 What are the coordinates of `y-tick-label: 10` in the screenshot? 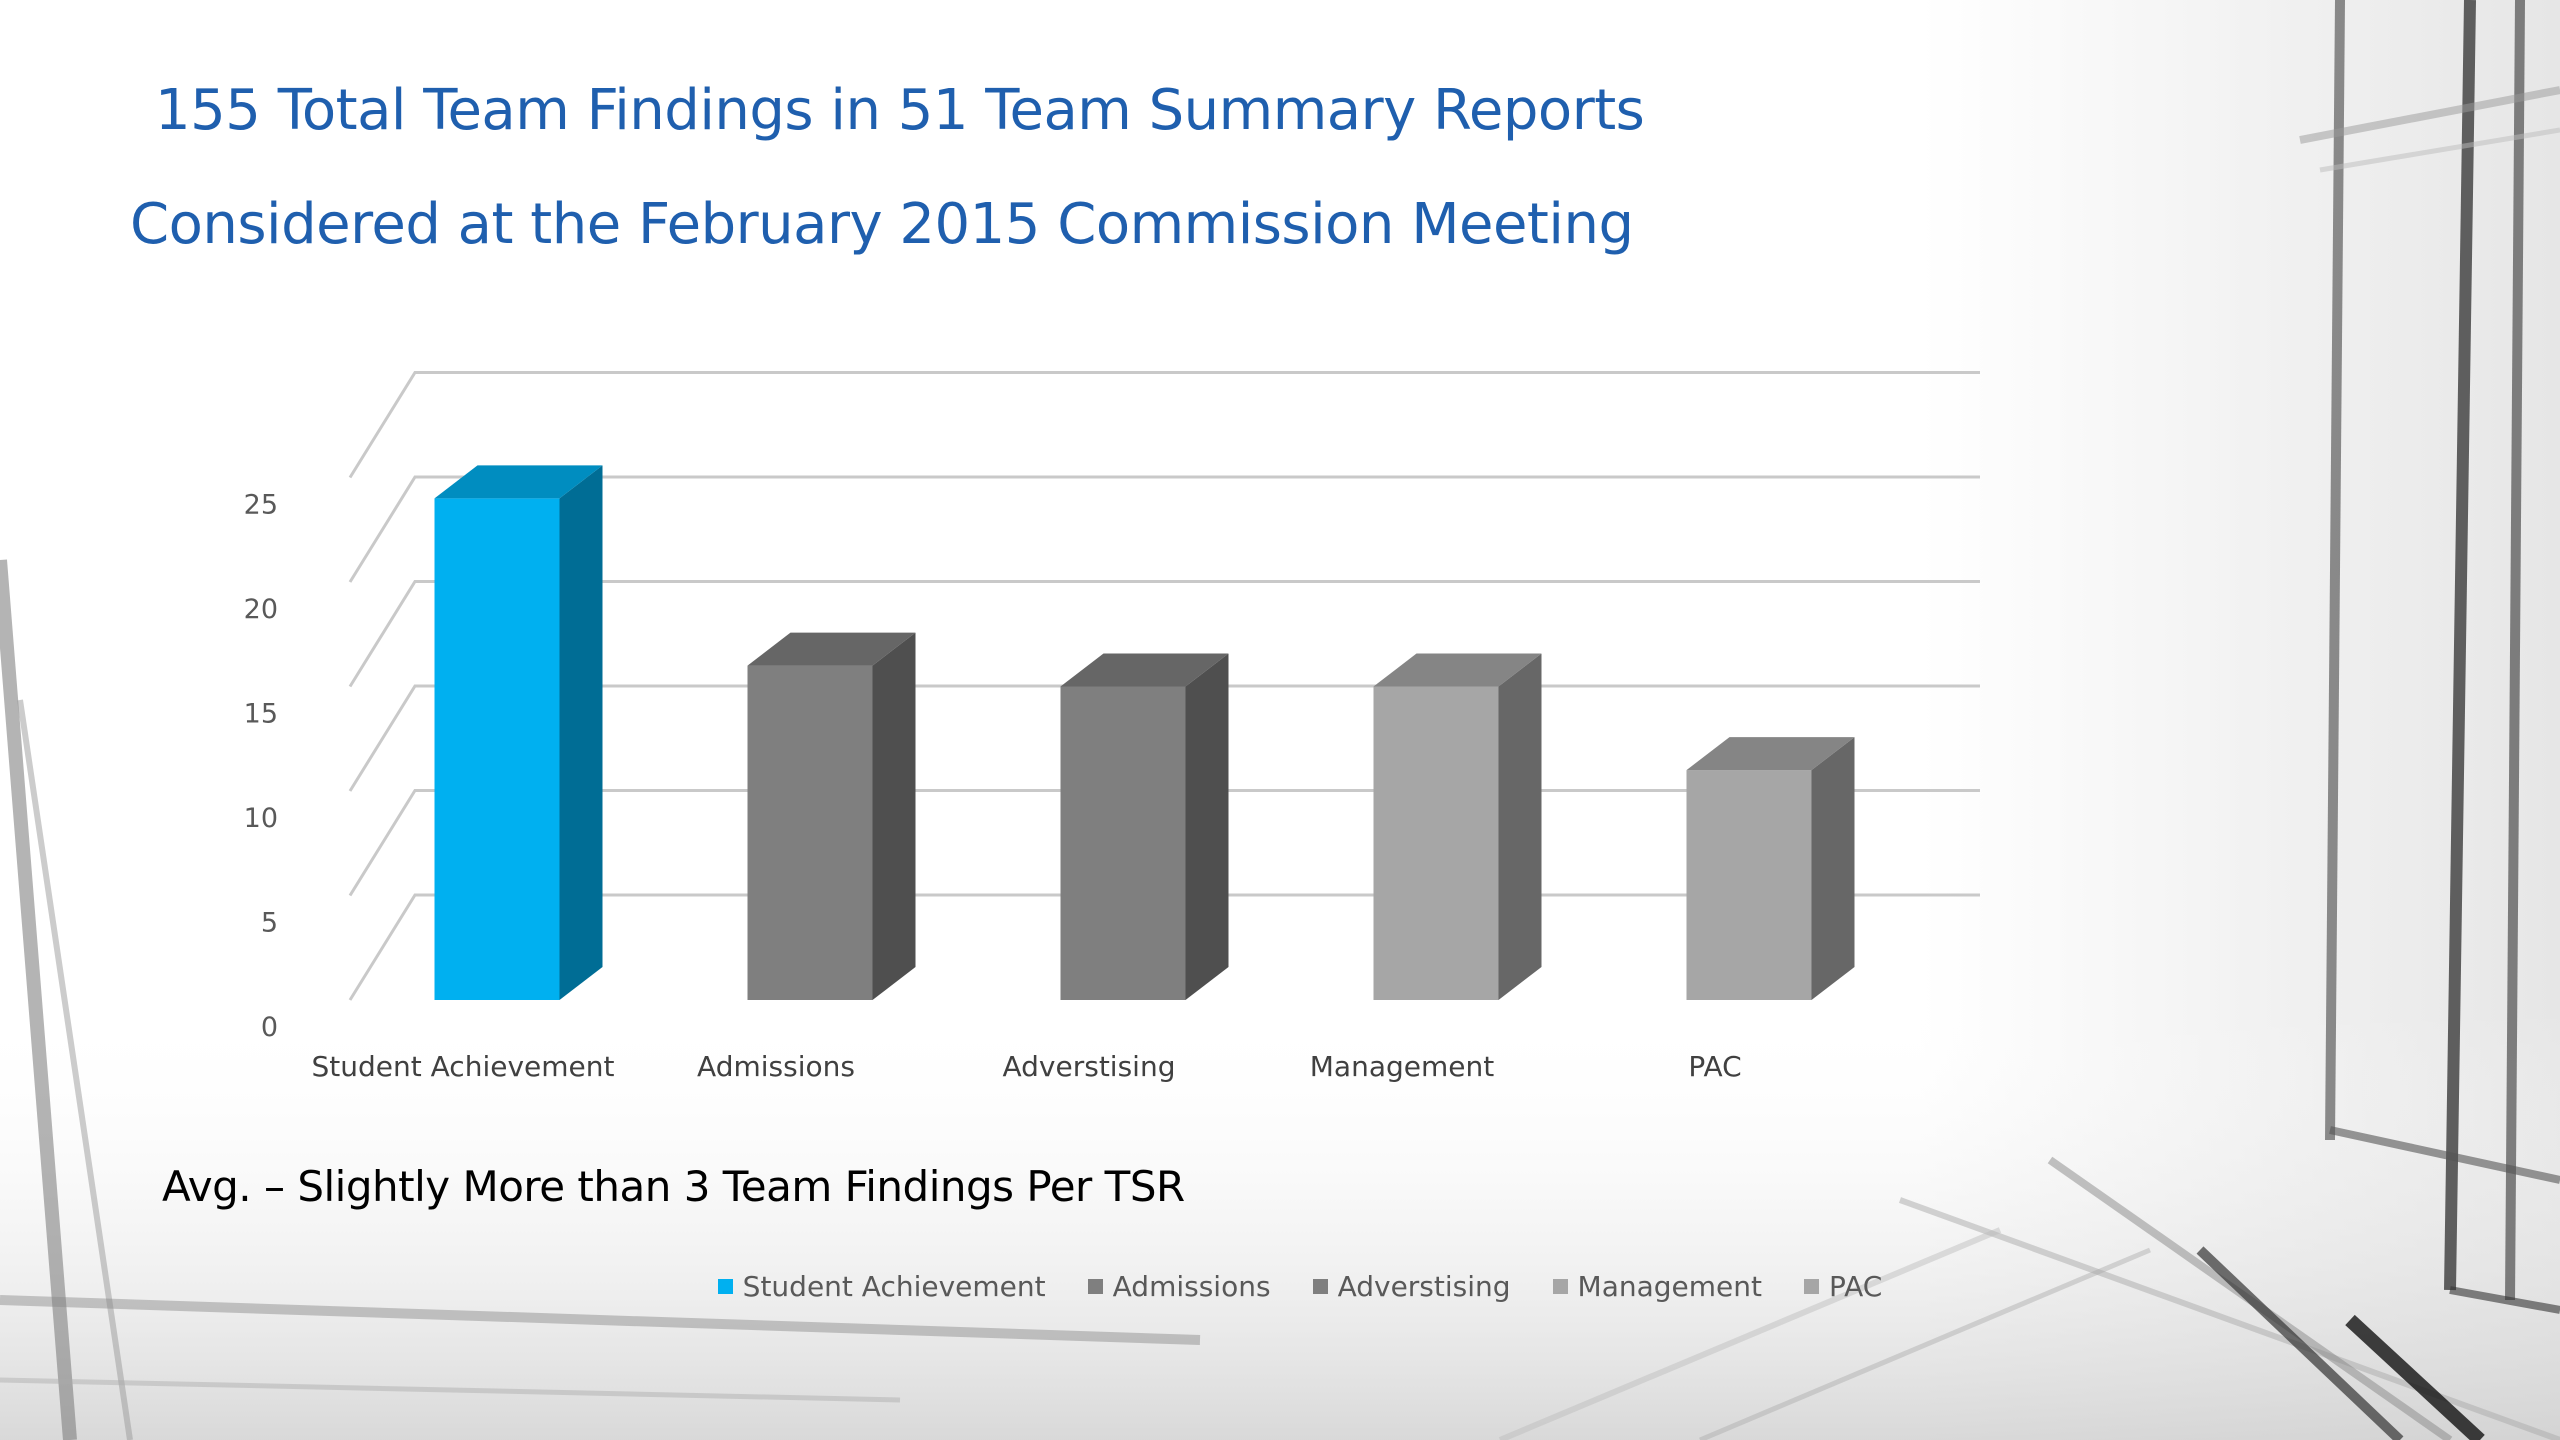 It's located at (261, 818).